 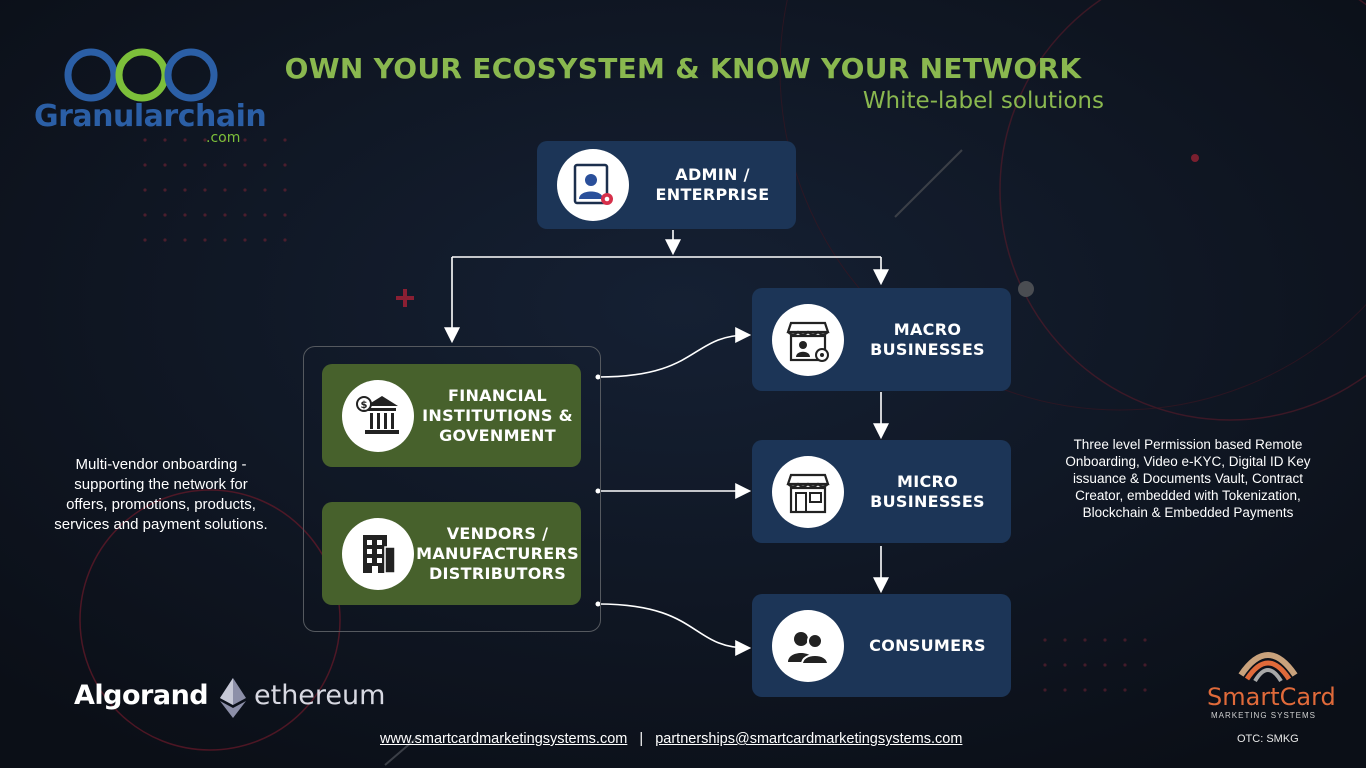 I want to click on vendors-label-line3: DISTRIBUTORS, so click(x=497, y=573).